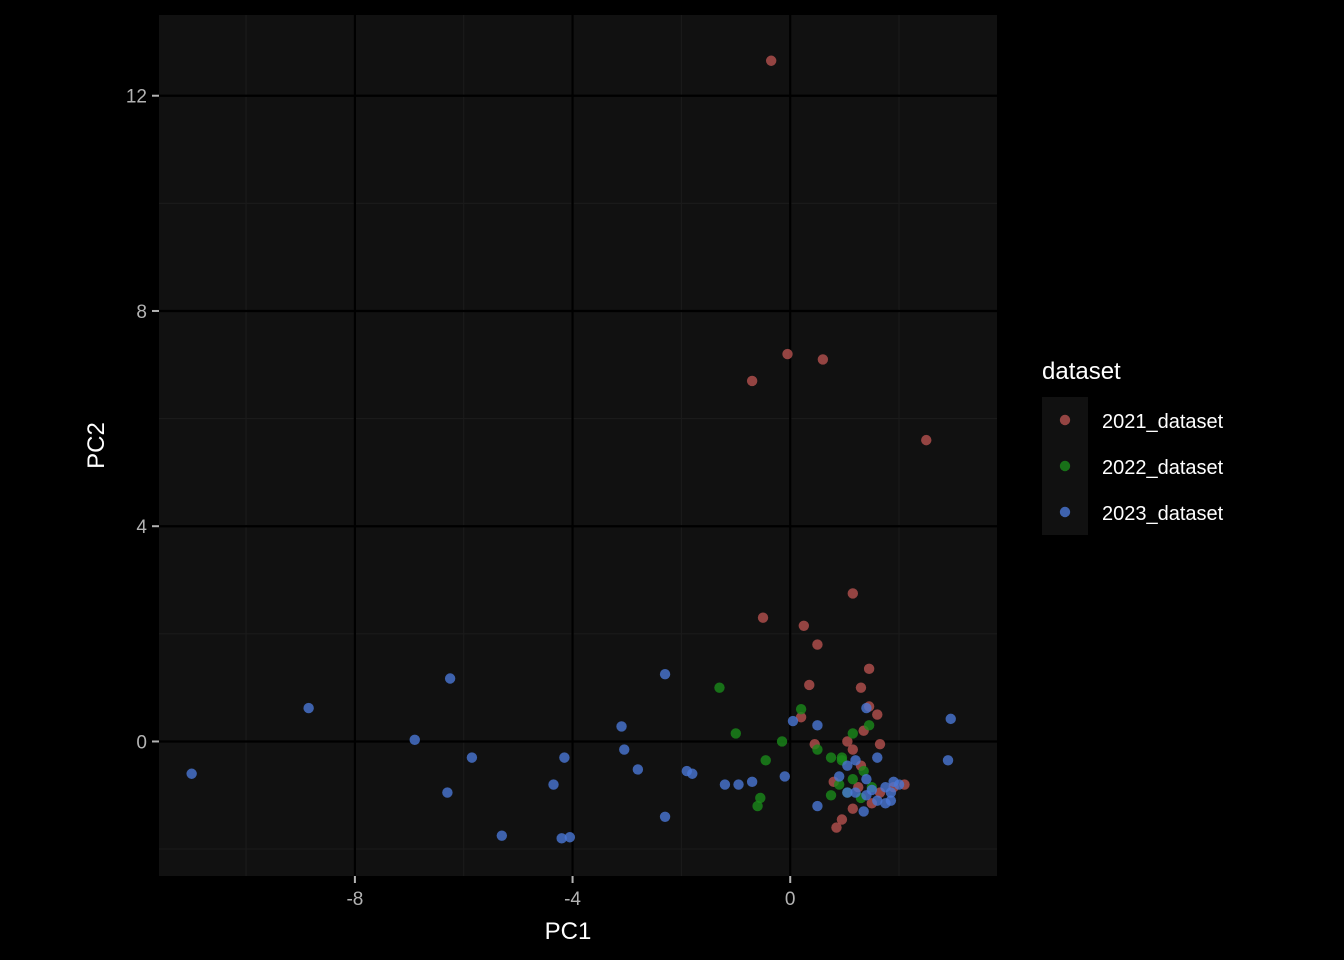 The height and width of the screenshot is (960, 1344). Describe the element at coordinates (1163, 422) in the screenshot. I see `legend-label-2021_dataset: 2021_dataset` at that location.